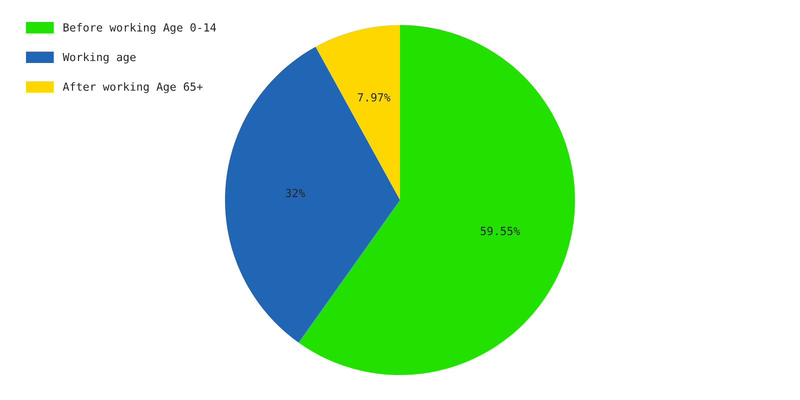 The height and width of the screenshot is (400, 800). What do you see at coordinates (99, 58) in the screenshot?
I see `legend-label: Working age` at bounding box center [99, 58].